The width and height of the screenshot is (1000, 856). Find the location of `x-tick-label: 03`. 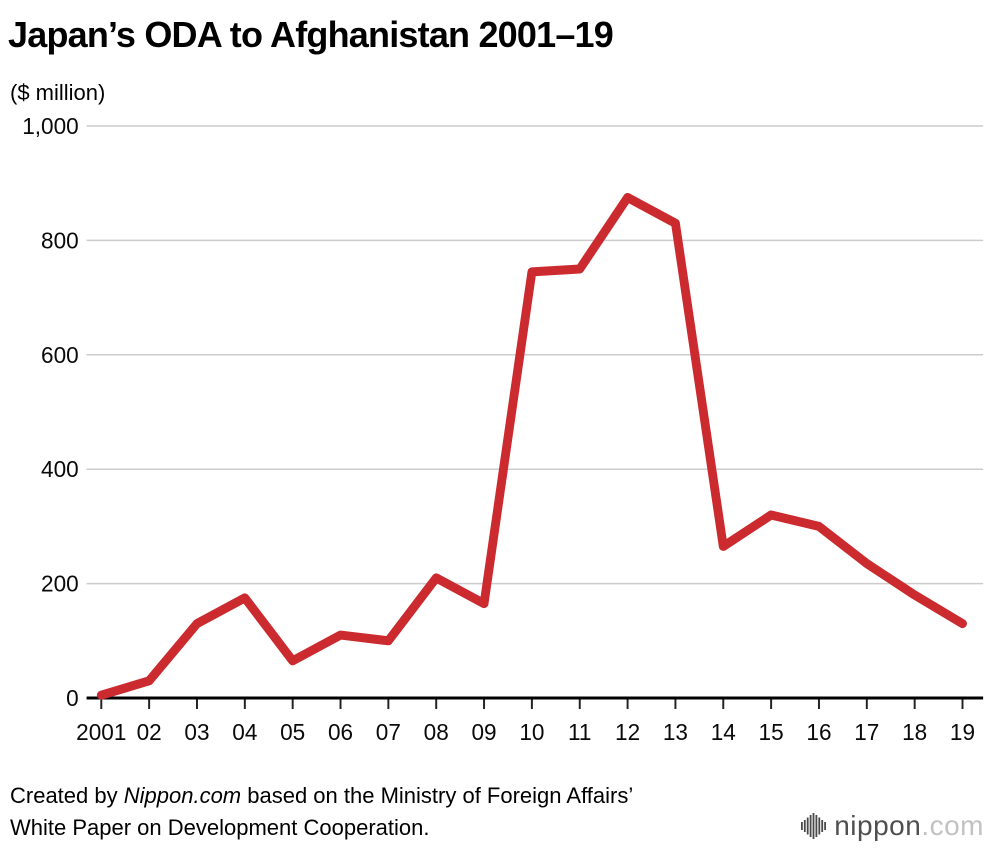

x-tick-label: 03 is located at coordinates (196, 732).